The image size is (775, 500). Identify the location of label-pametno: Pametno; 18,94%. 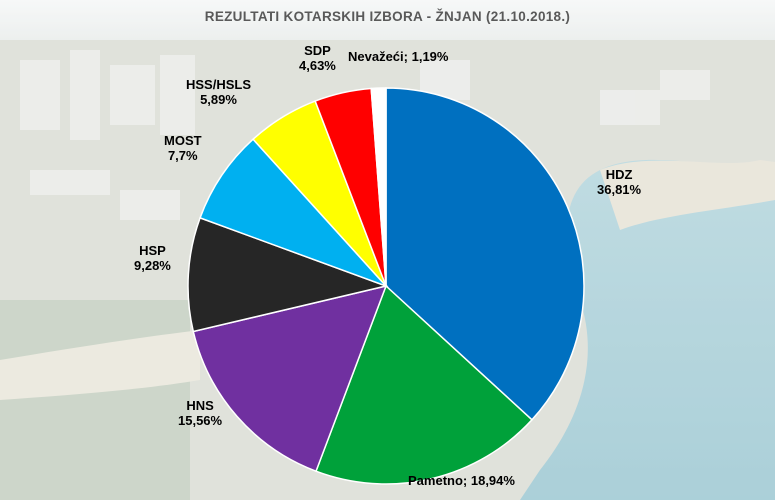
(461, 480).